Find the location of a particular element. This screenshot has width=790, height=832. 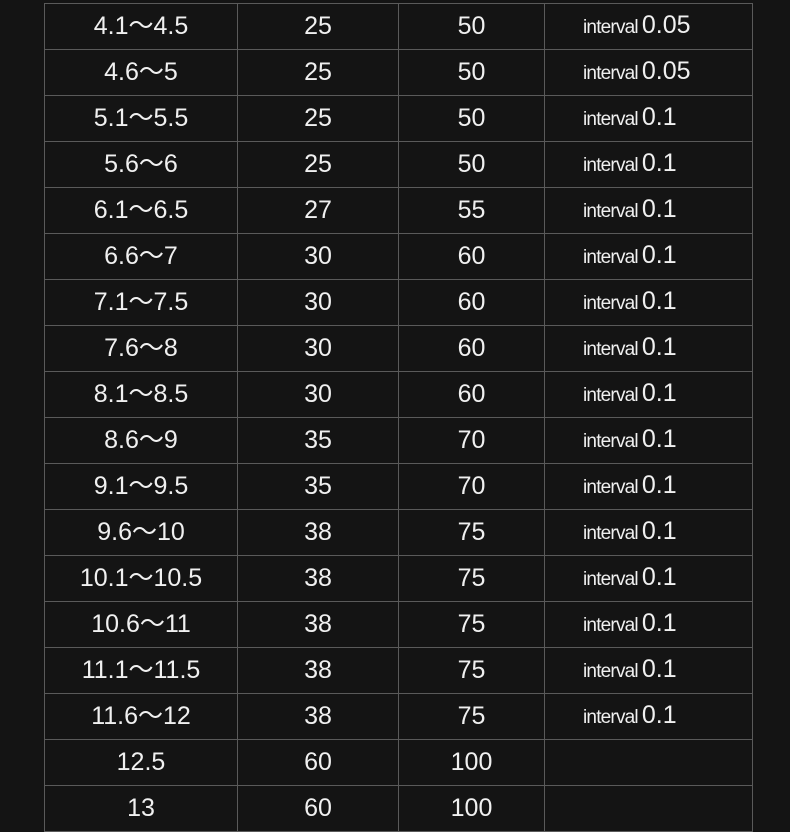

value-a-cell: 35 is located at coordinates (318, 486).